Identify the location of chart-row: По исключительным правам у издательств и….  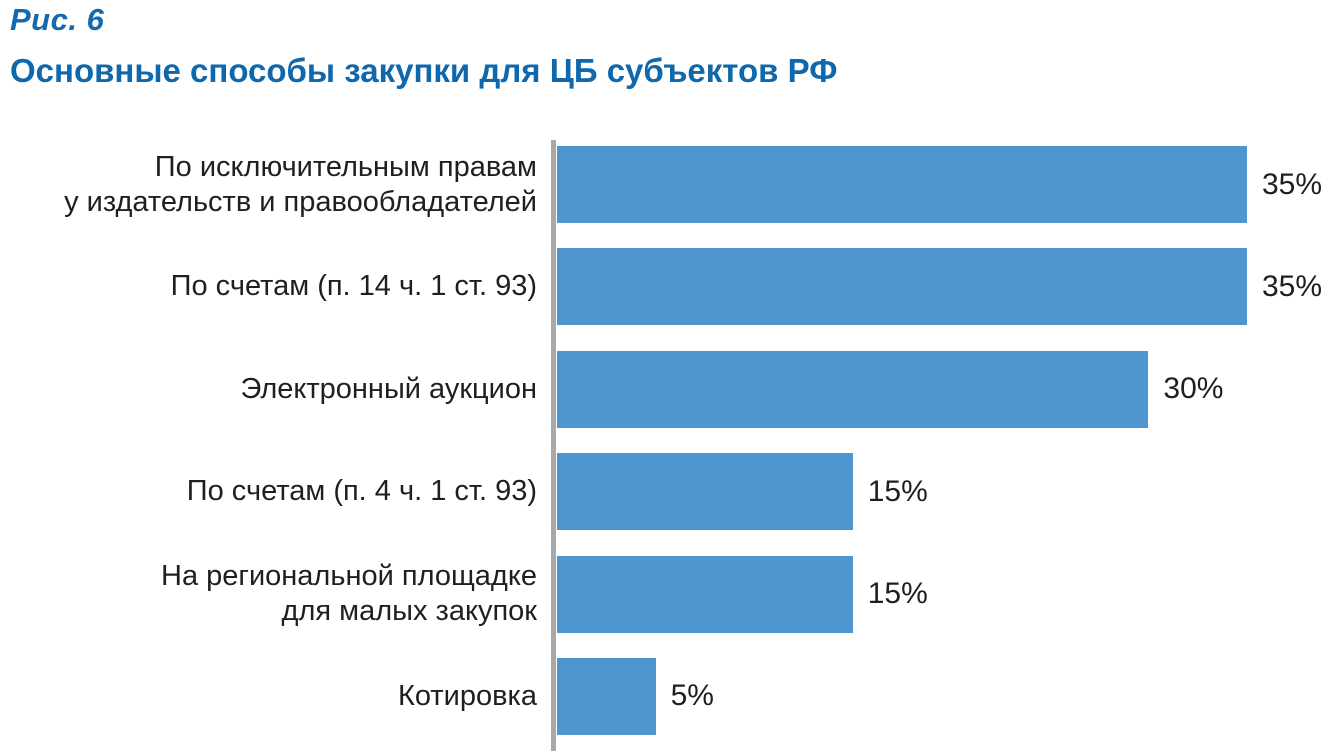
(669, 184).